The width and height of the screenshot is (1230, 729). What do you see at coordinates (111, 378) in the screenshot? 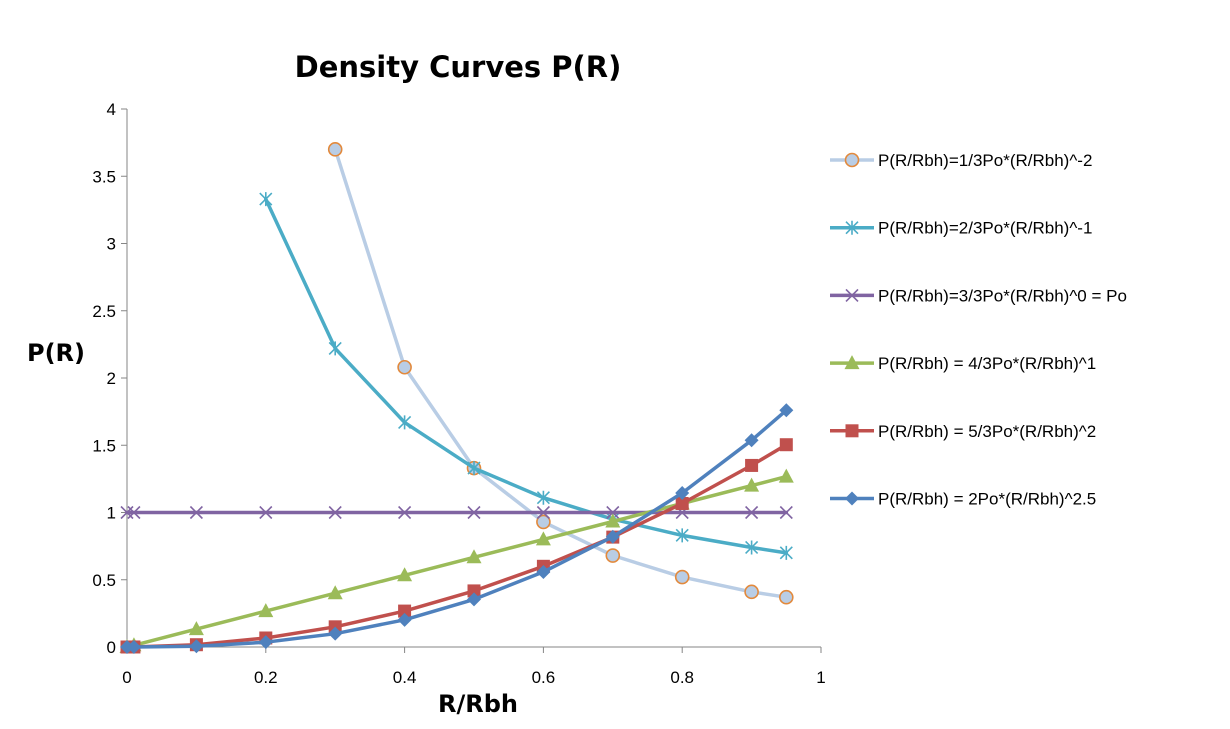
I see `y-tick-label: 2` at bounding box center [111, 378].